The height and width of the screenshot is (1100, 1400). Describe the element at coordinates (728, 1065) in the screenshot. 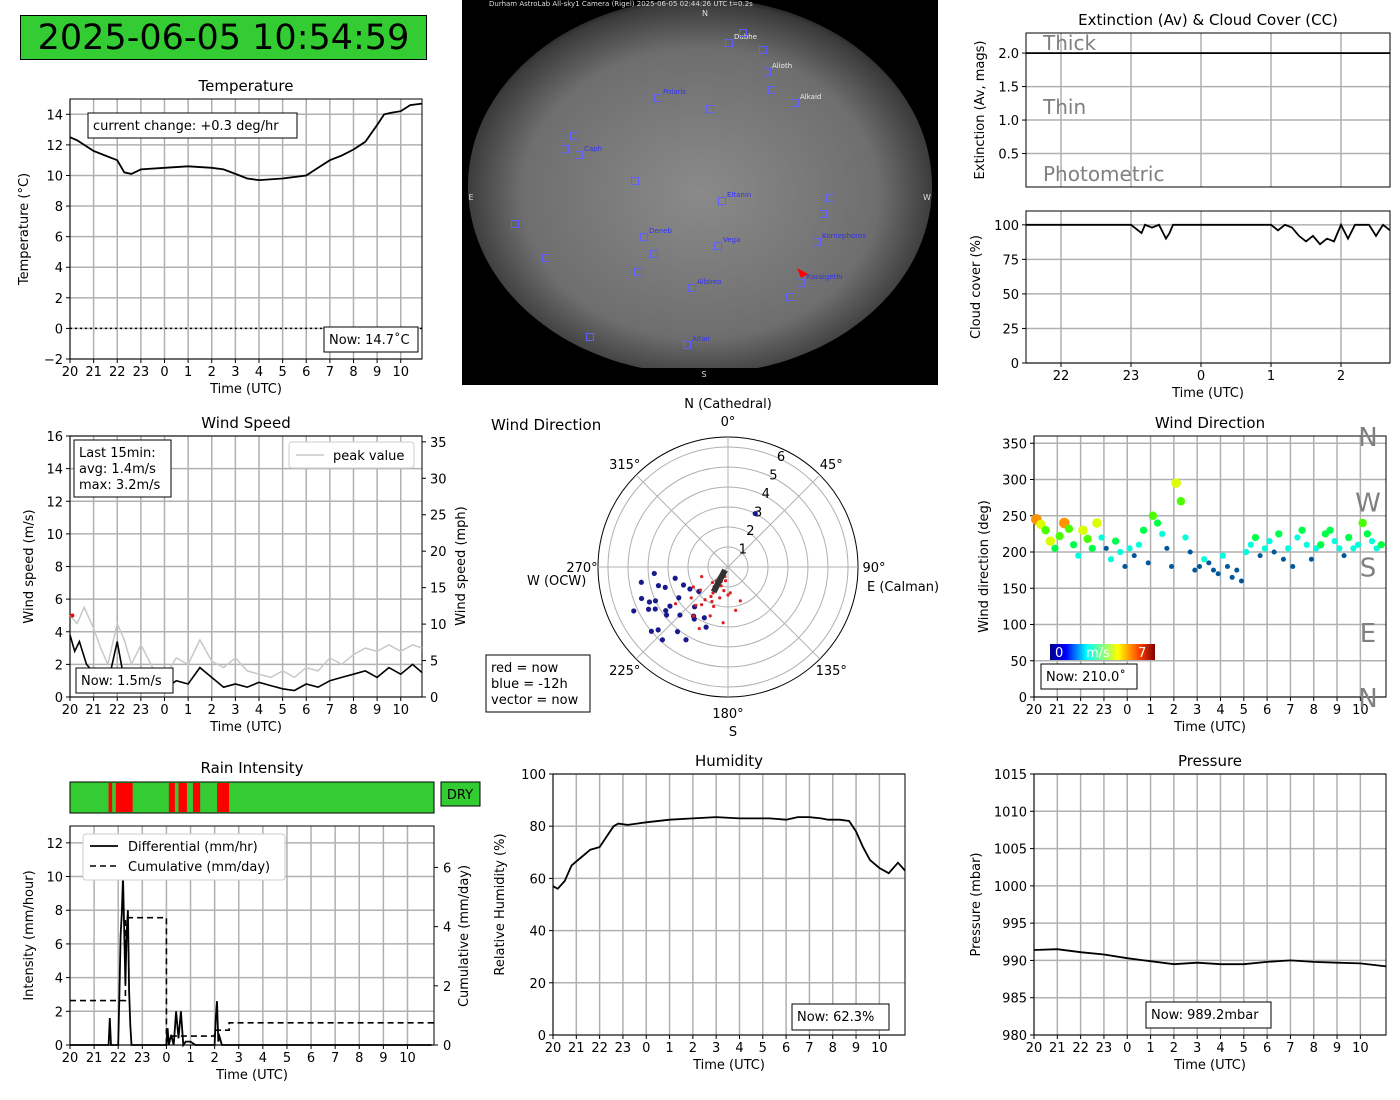

I see `x-axis-label: Time (UTC)` at that location.